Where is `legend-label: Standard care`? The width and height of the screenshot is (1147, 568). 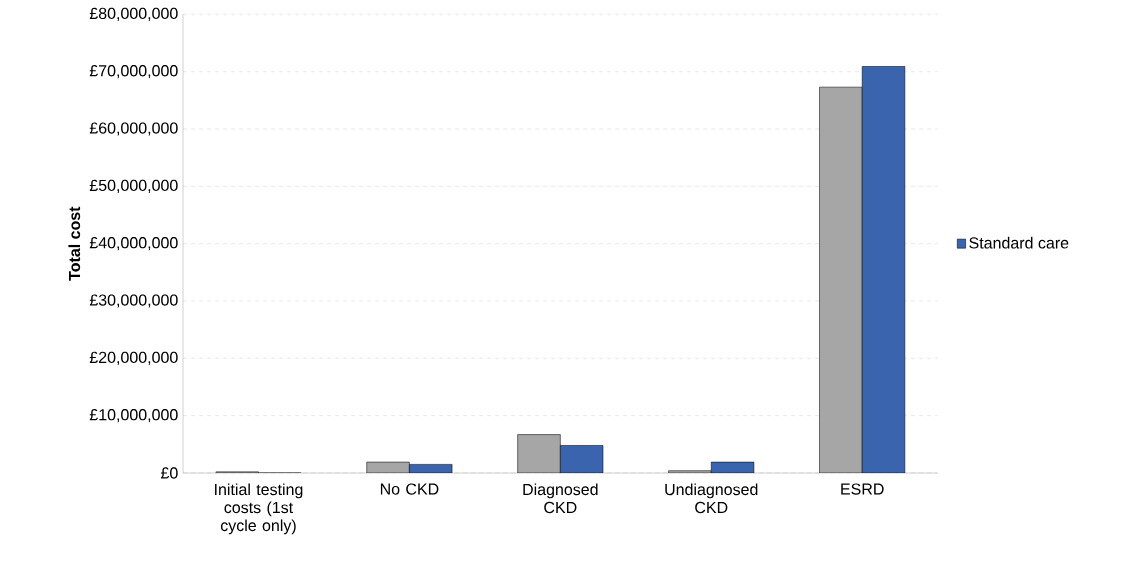 legend-label: Standard care is located at coordinates (1019, 242).